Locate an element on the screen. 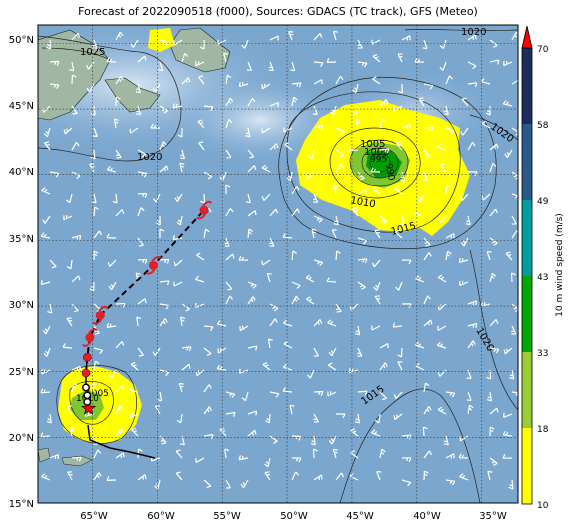 This screenshot has width=575, height=528. hurricane-symbol-icon is located at coordinates (153, 265).